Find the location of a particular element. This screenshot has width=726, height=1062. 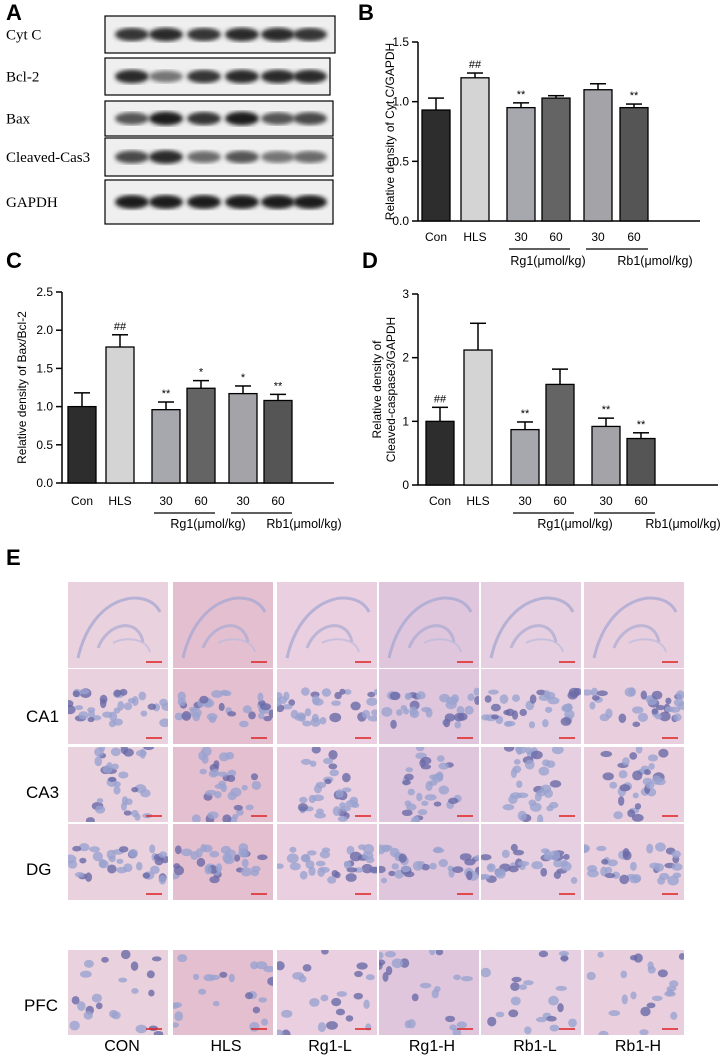

y-tick-label: 2.0 is located at coordinates (44, 330).